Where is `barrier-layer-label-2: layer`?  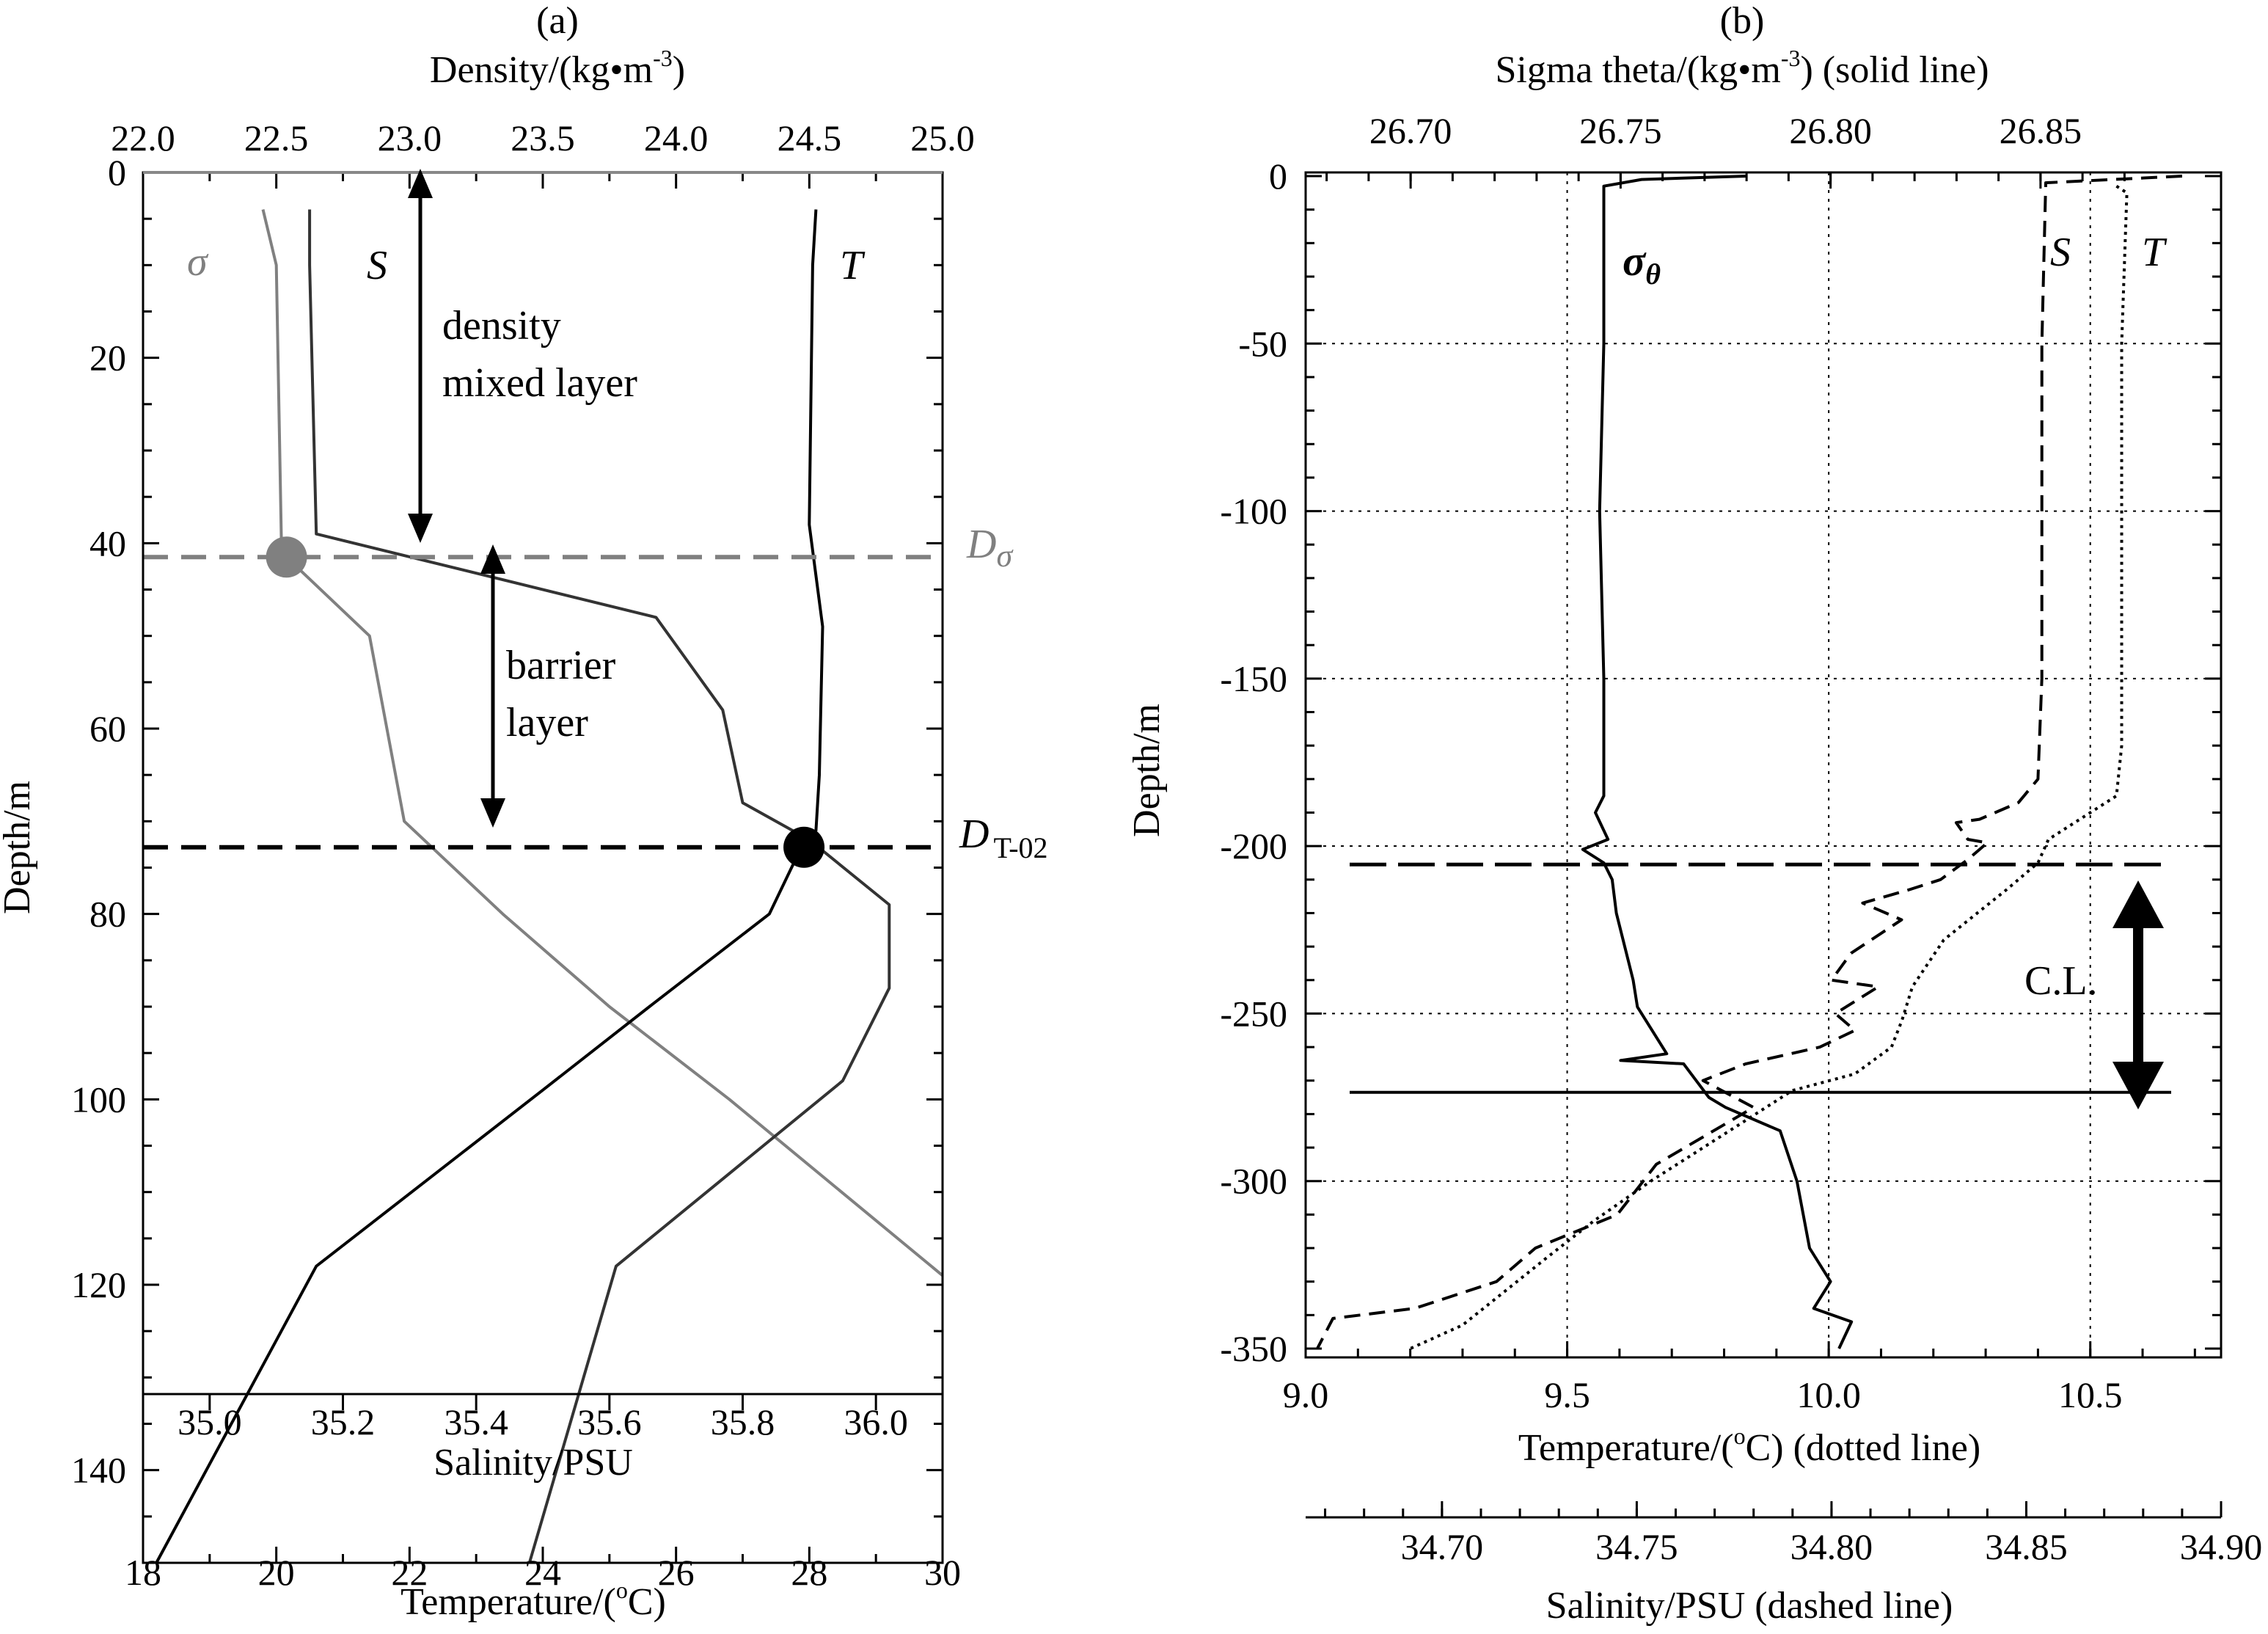
barrier-layer-label-2: layer is located at coordinates (547, 722).